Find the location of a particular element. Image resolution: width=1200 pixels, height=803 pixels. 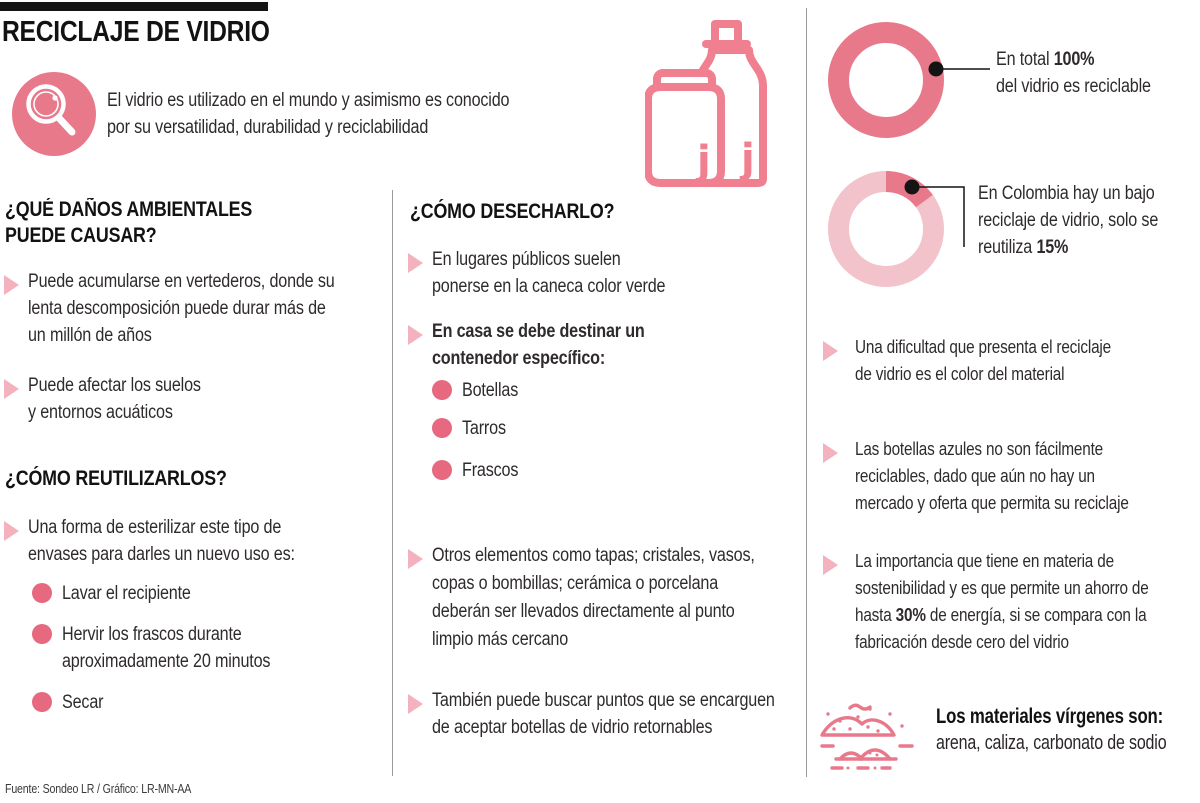

glass-bottle-and-jar-icon: j j is located at coordinates (710, 103).